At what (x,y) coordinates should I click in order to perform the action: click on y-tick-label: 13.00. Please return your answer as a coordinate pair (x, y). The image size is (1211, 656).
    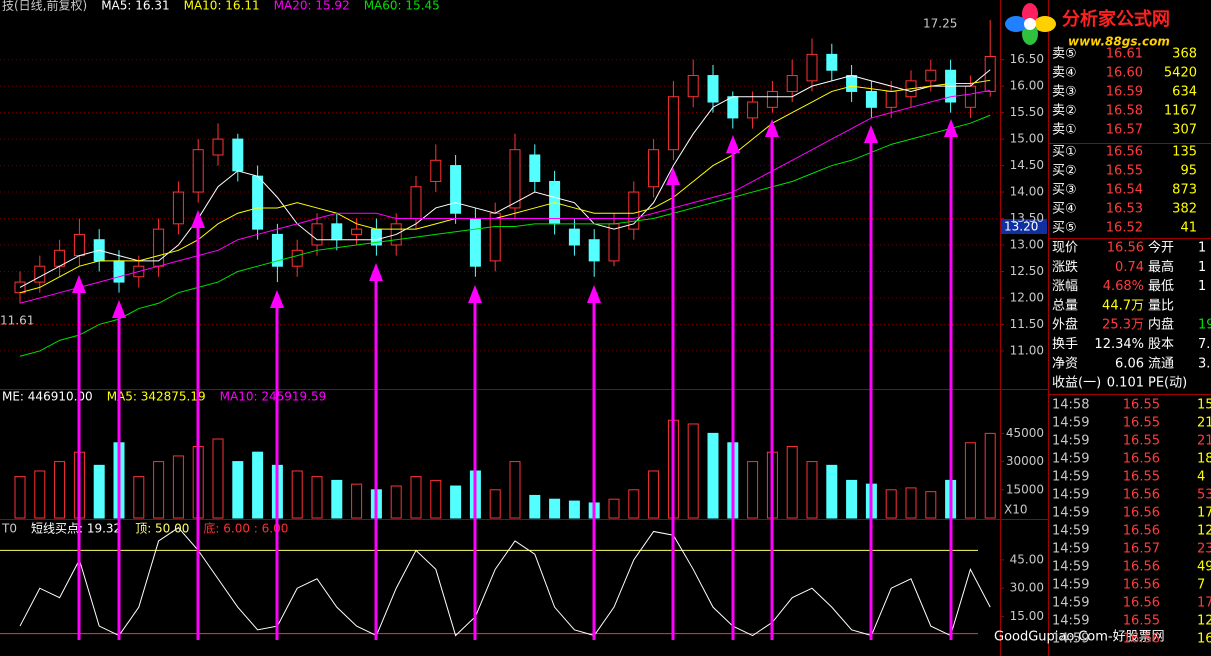
    Looking at the image, I should click on (1027, 245).